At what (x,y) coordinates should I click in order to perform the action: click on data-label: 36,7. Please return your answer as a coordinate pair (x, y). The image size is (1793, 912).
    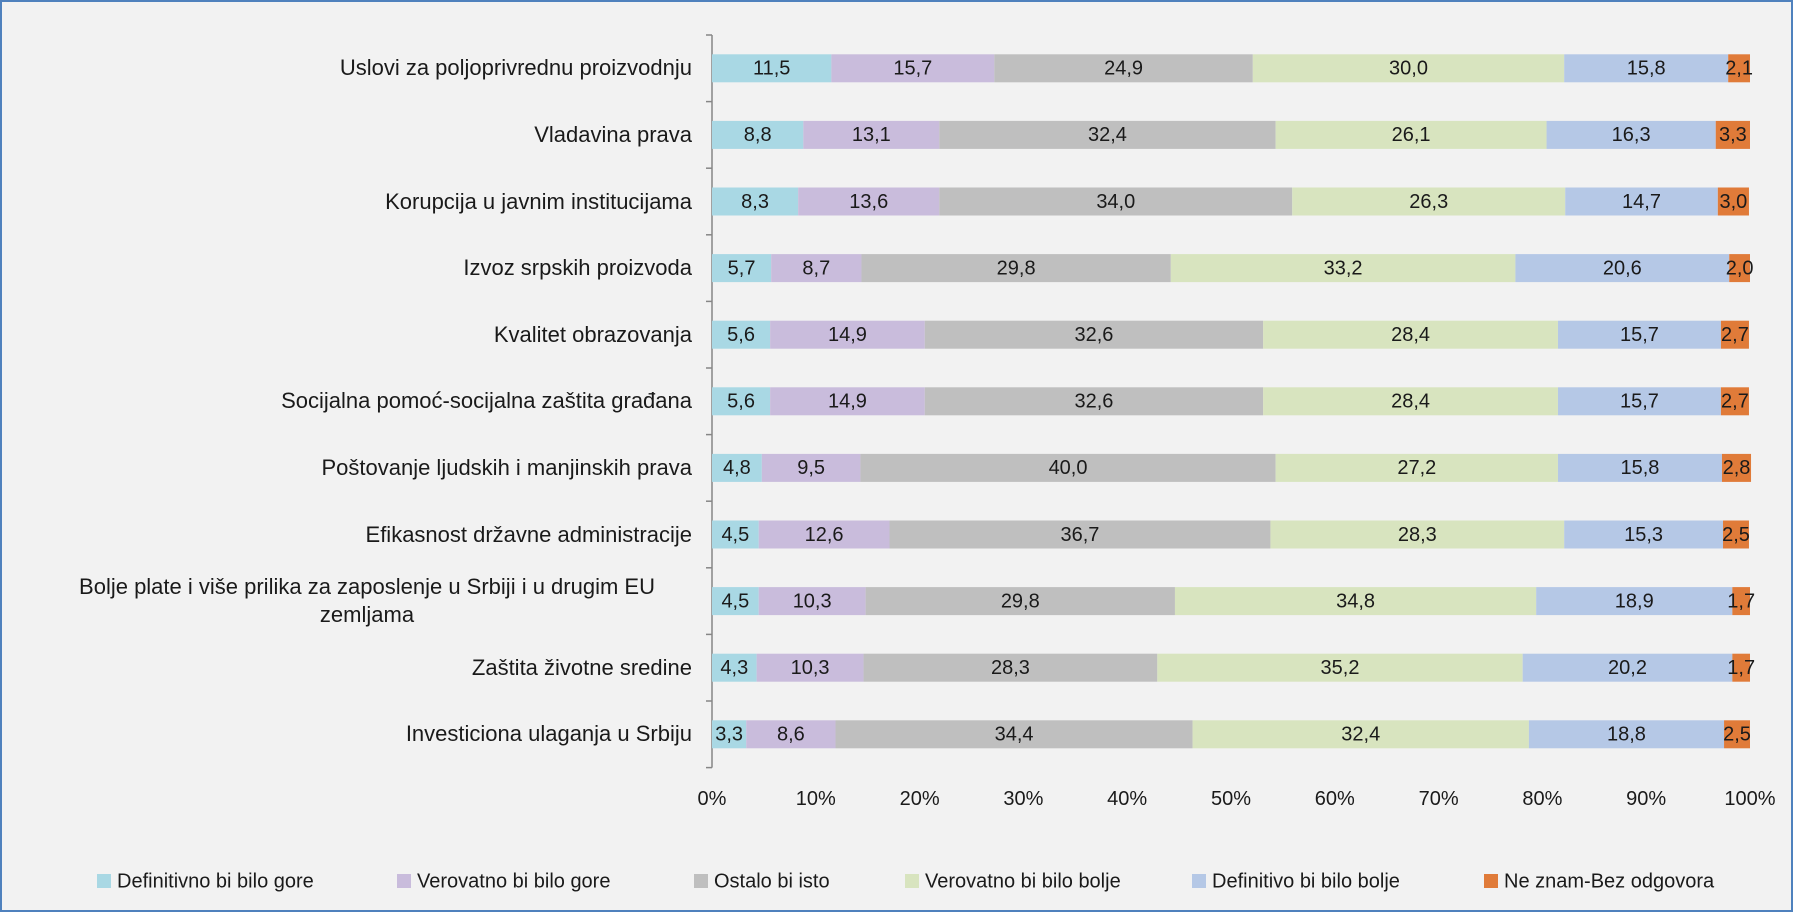
    Looking at the image, I should click on (1080, 535).